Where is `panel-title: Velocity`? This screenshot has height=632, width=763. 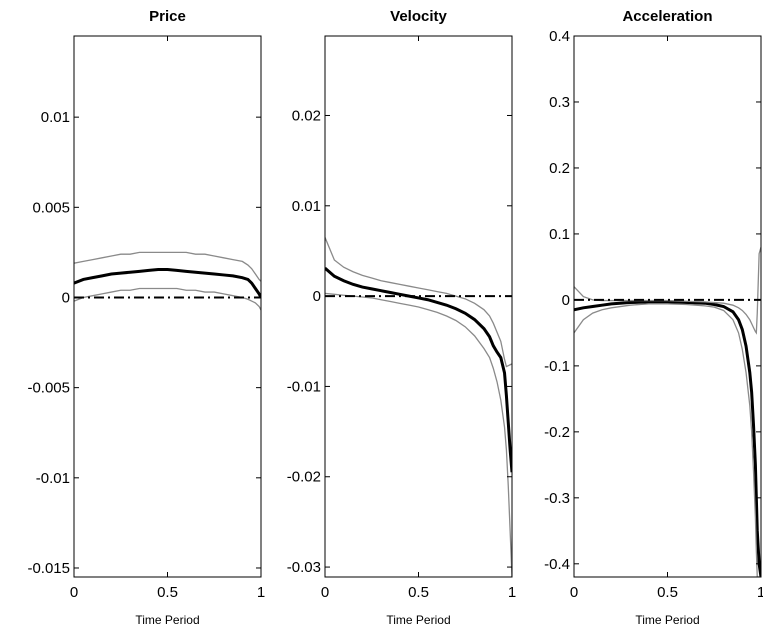 panel-title: Velocity is located at coordinates (418, 16).